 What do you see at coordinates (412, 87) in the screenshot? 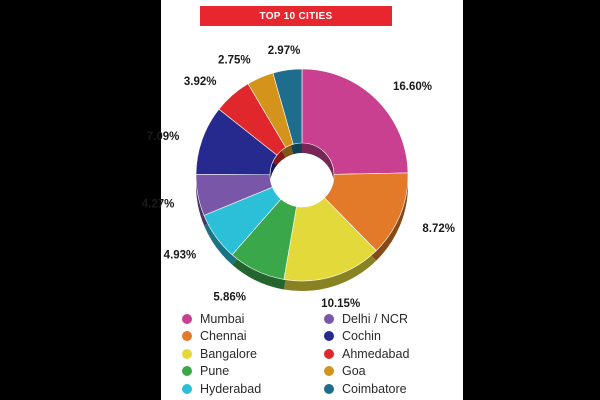
I see `label-mumbai: 16.60%` at bounding box center [412, 87].